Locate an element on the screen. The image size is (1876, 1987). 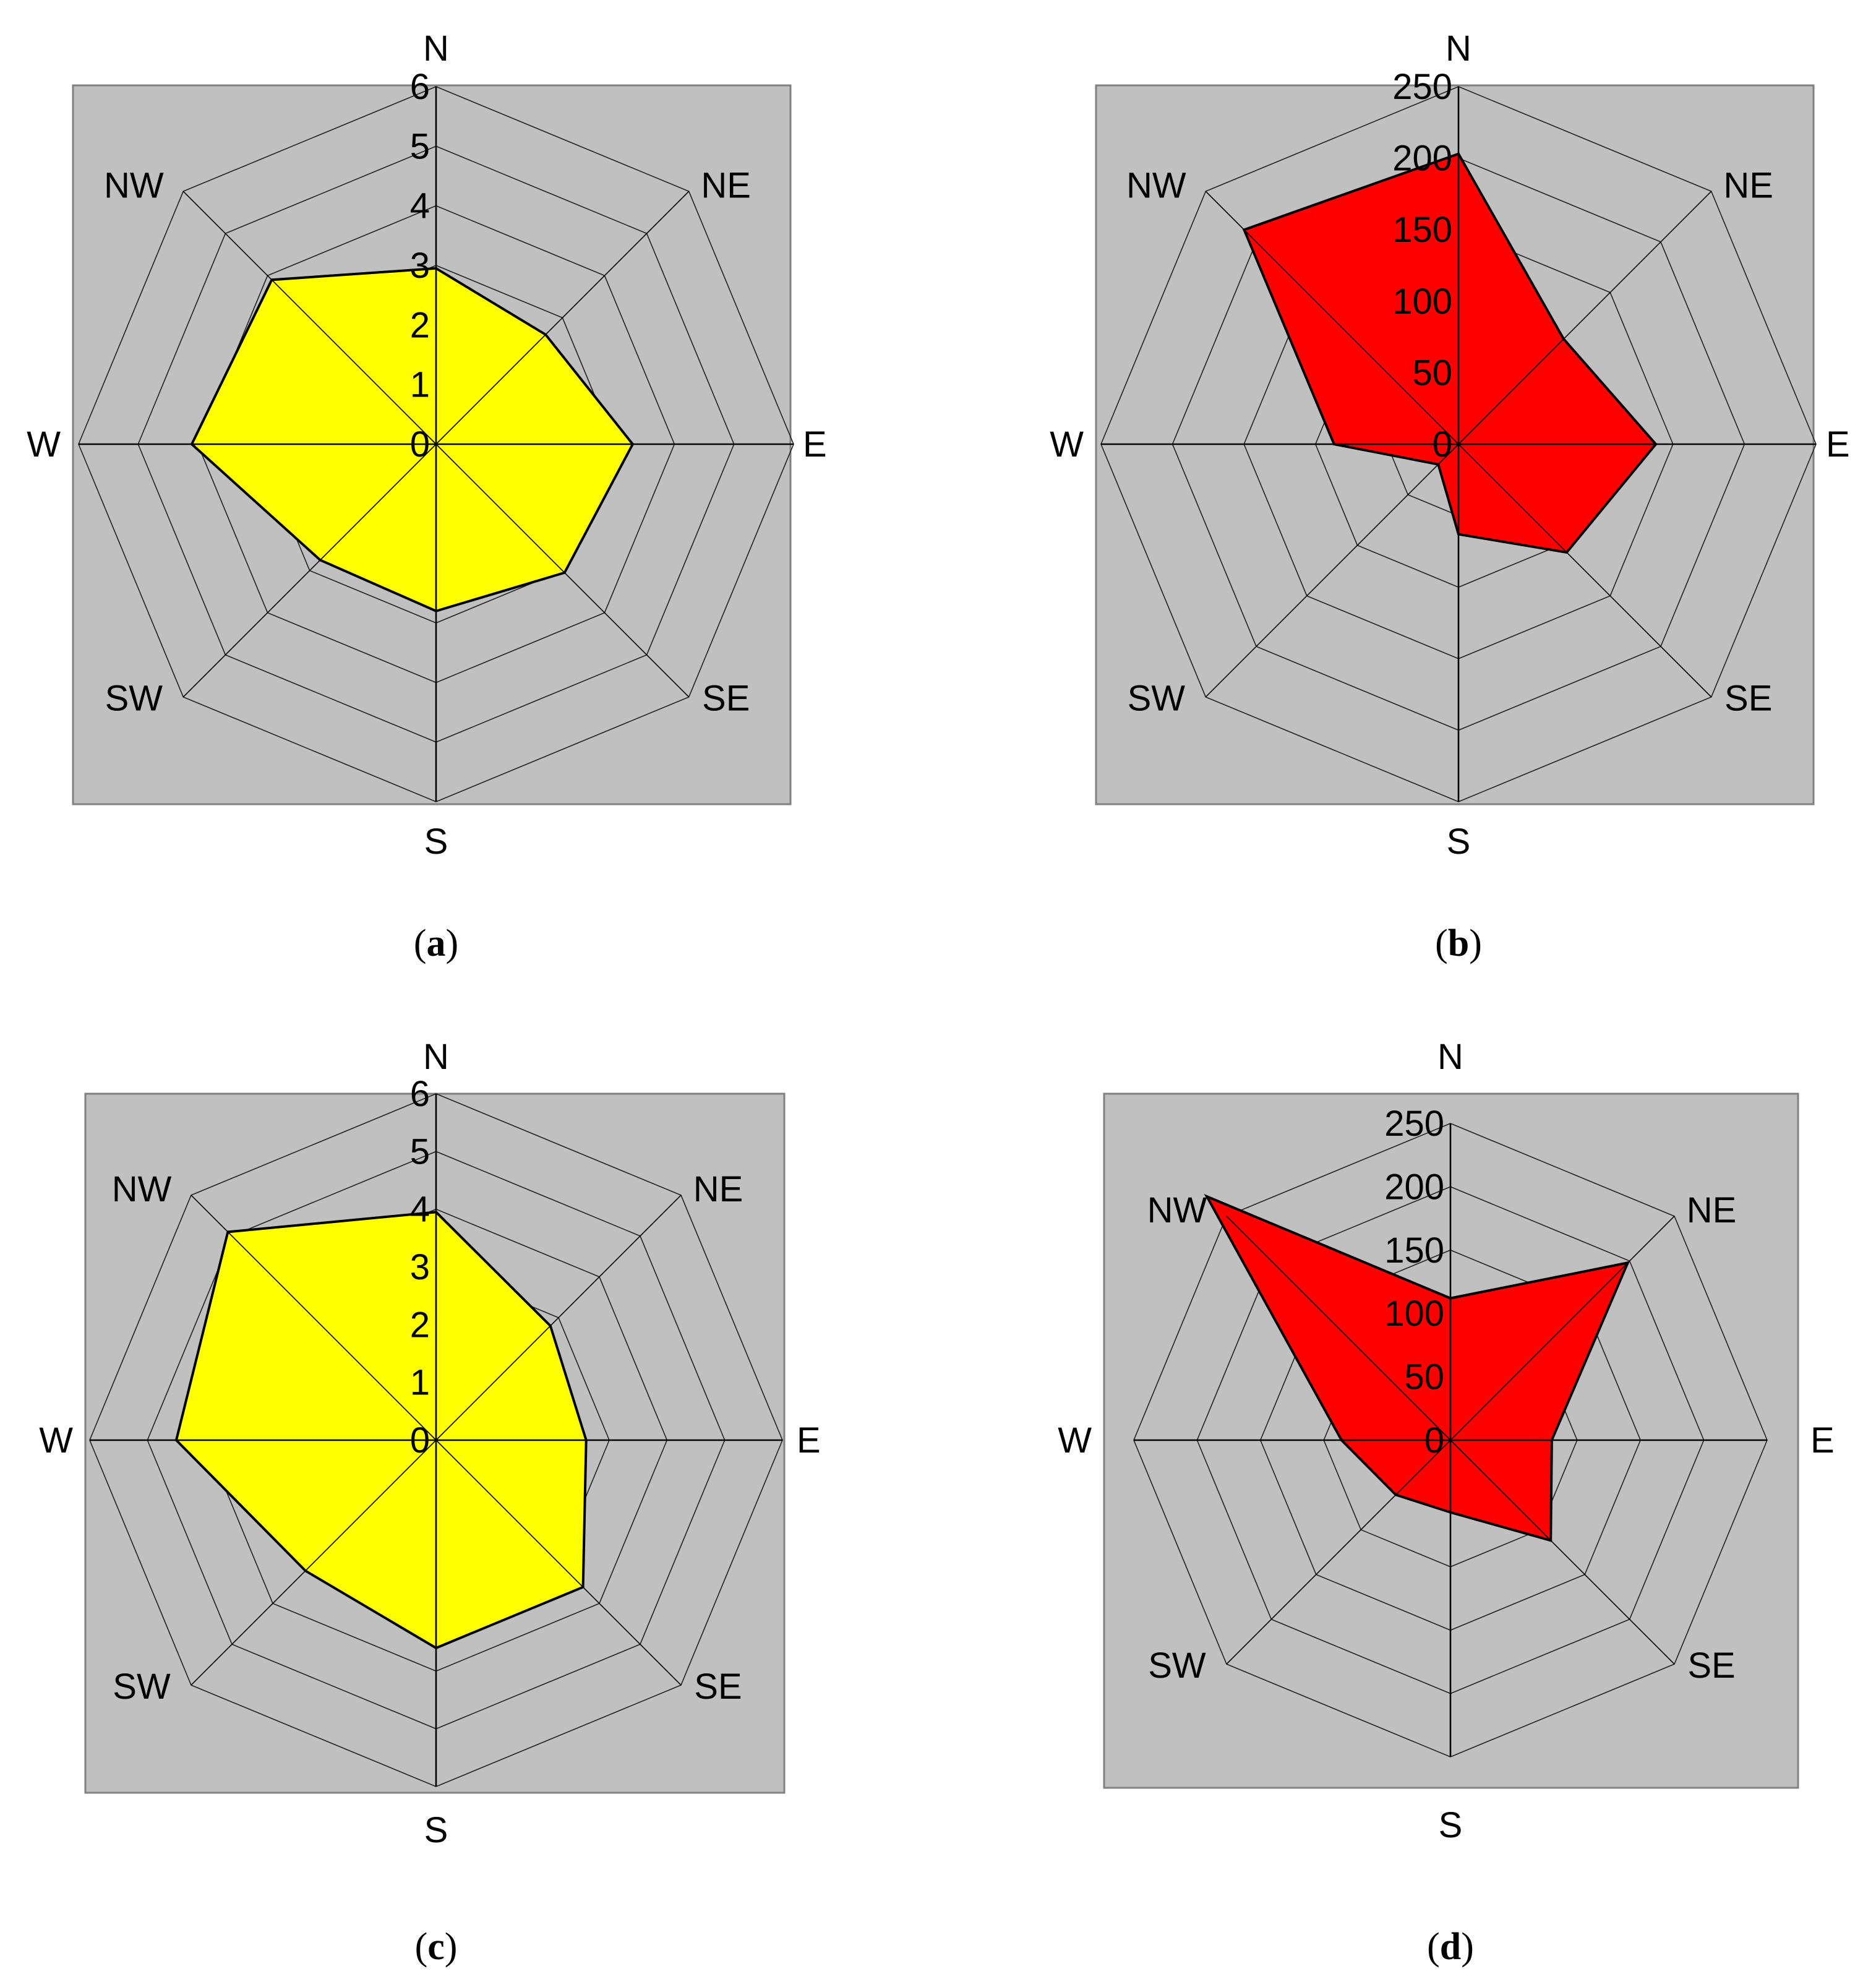
tick-label: 50 is located at coordinates (1432, 373).